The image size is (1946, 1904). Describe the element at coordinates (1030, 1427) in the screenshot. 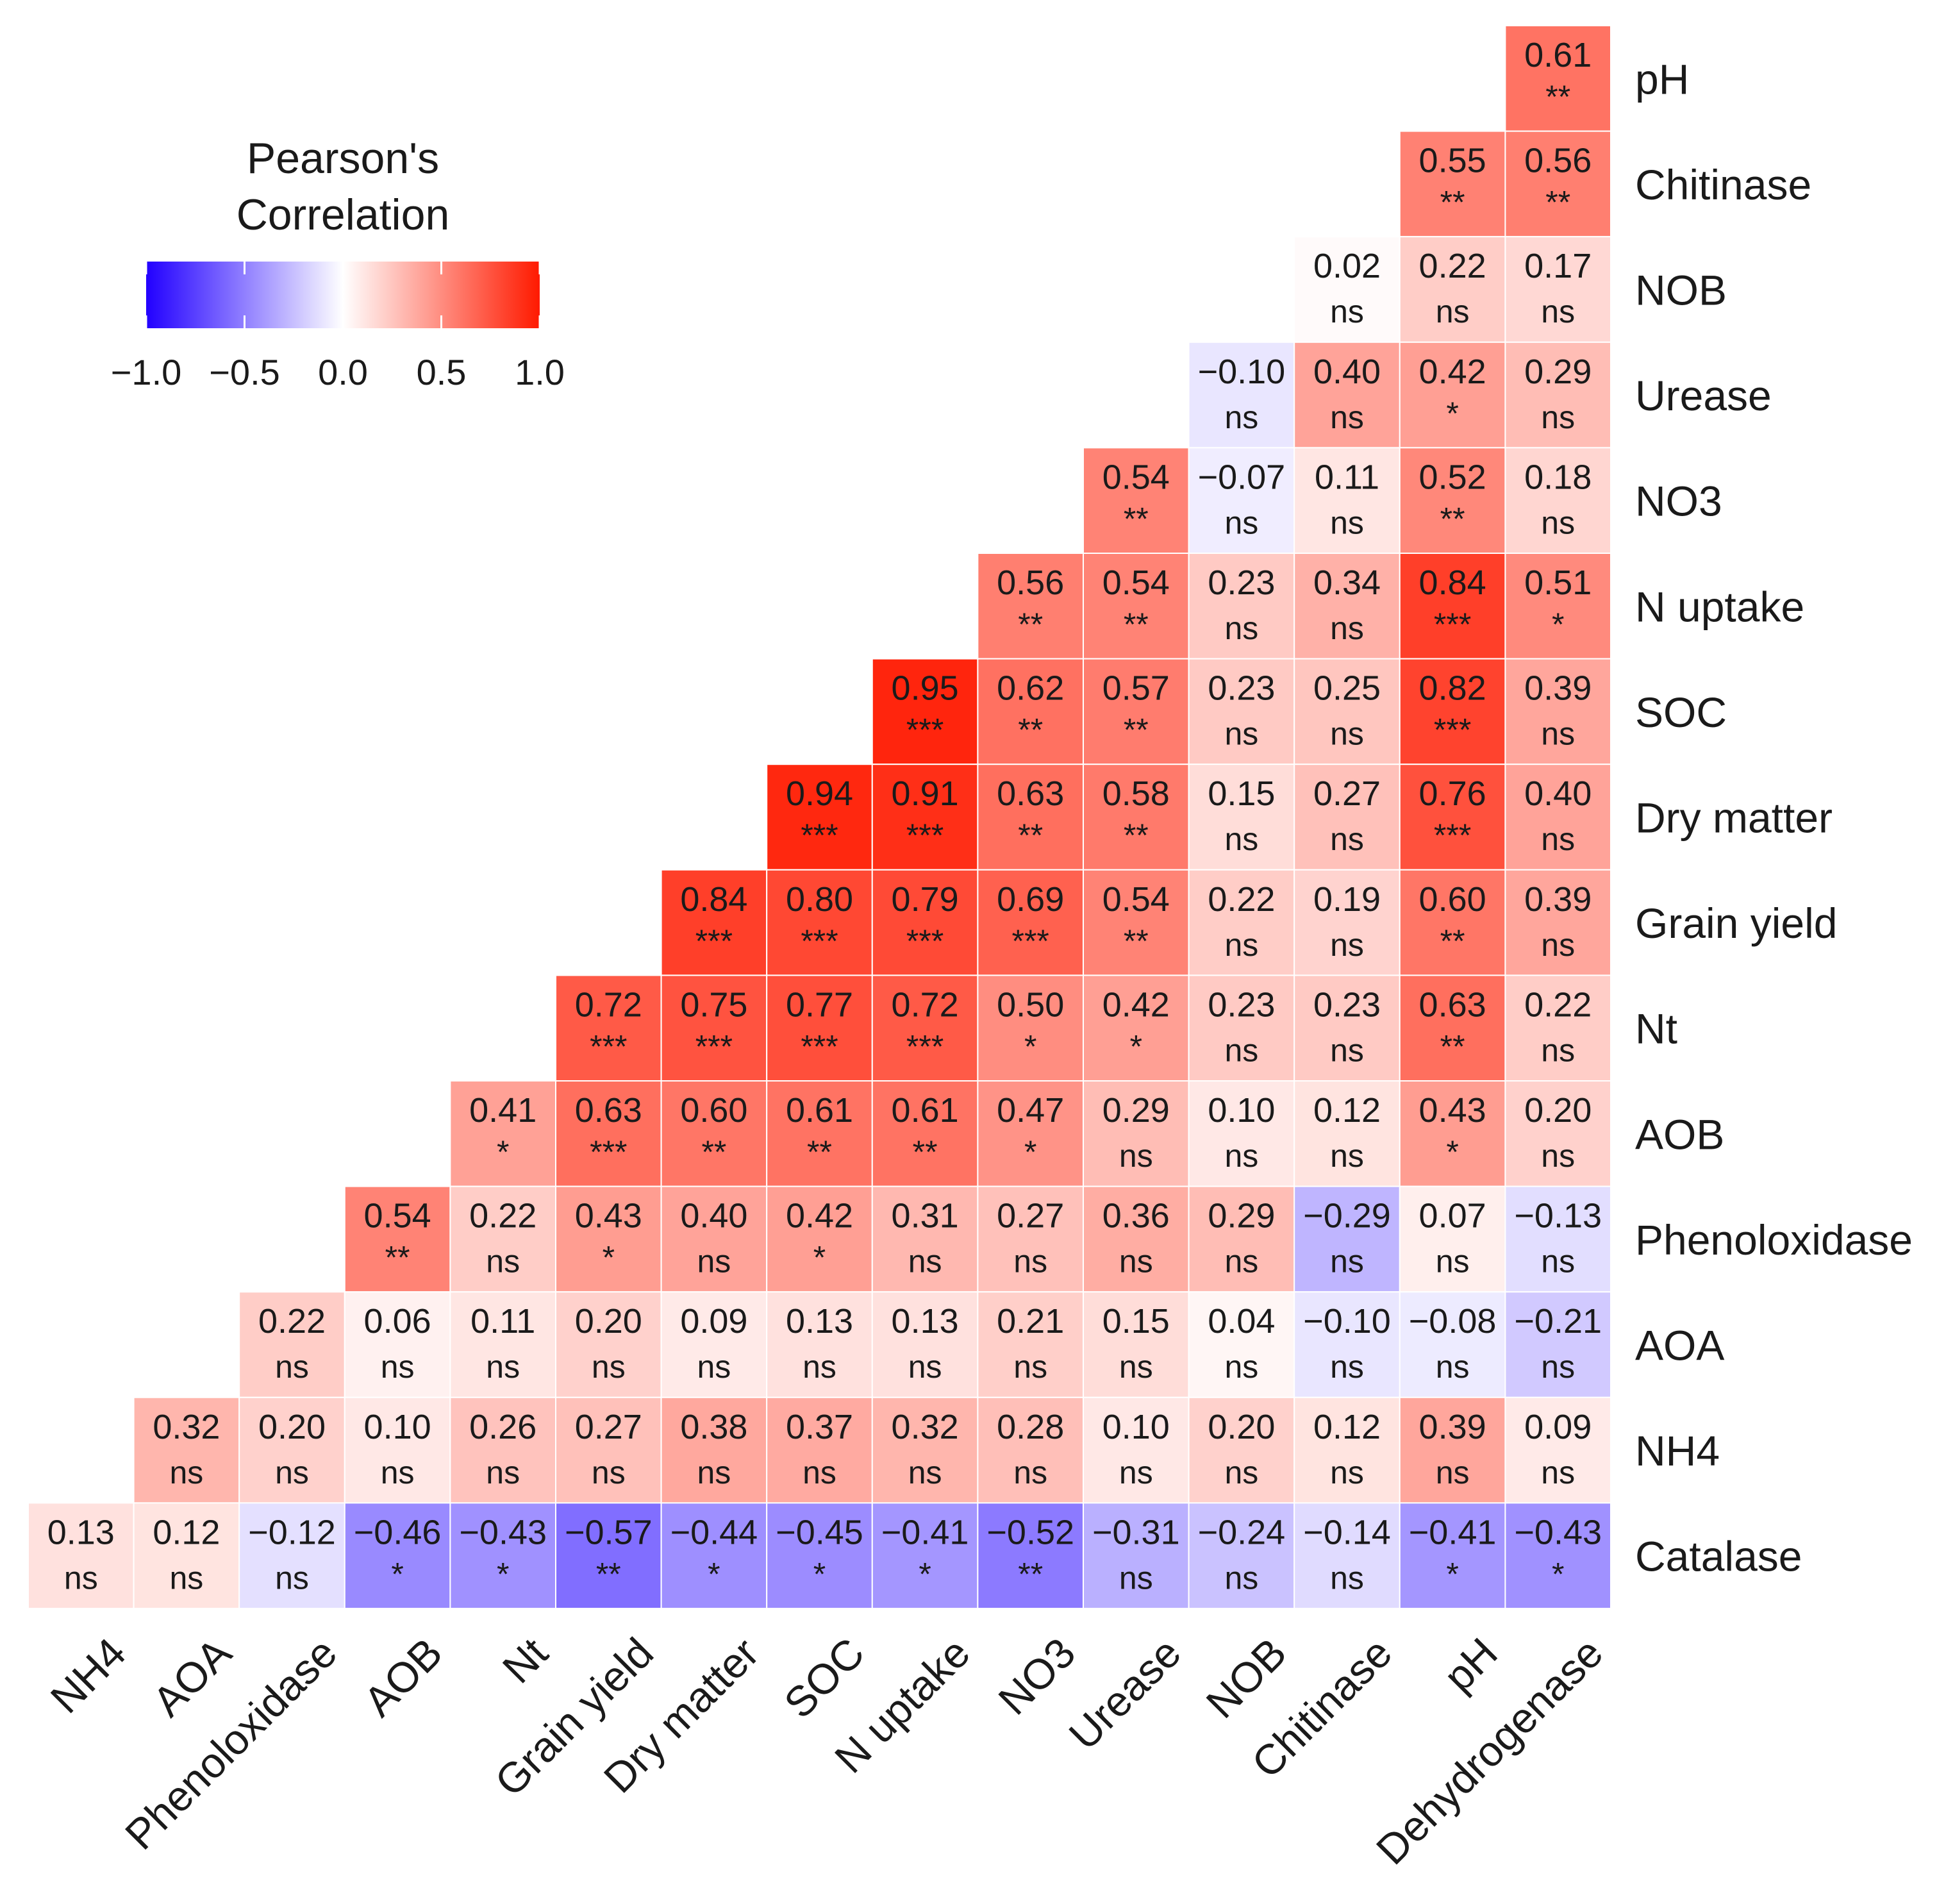

I see `cell-value-nh4-no3: 0.28` at that location.